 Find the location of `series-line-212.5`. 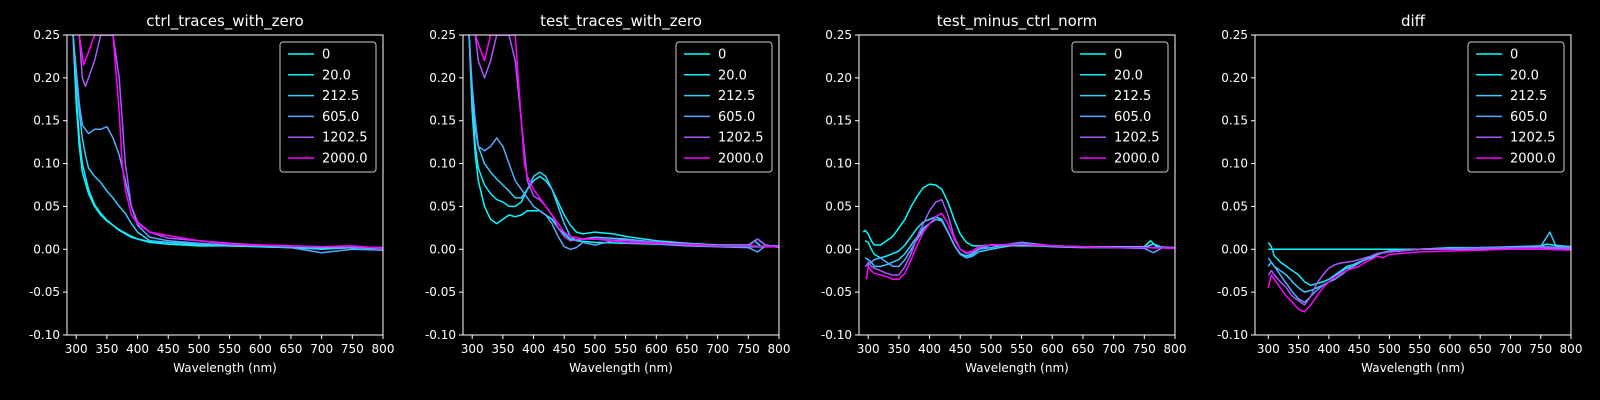

series-line-212.5 is located at coordinates (623, 141).